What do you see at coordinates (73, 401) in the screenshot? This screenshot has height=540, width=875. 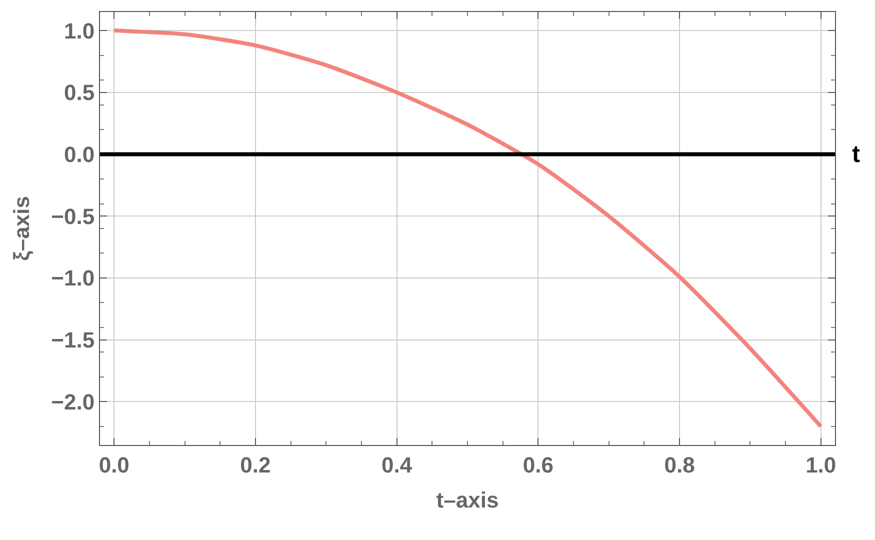 I see `y-tick-label: −2.0` at bounding box center [73, 401].